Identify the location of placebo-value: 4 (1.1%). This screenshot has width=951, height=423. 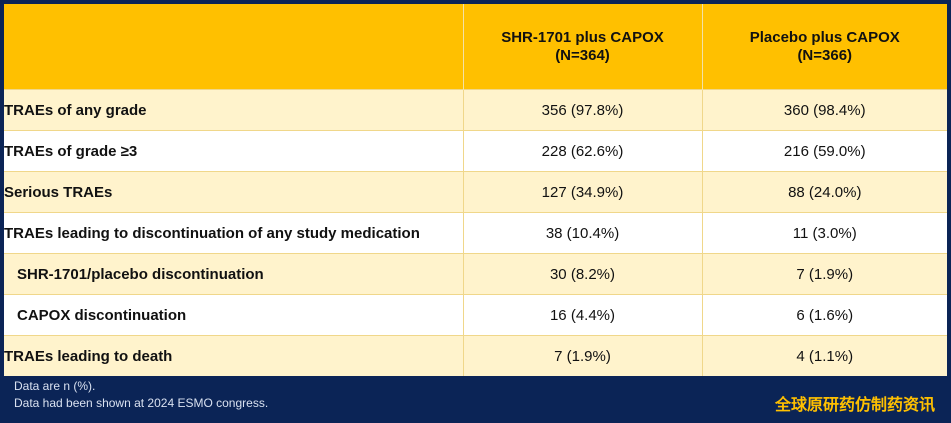
(824, 355).